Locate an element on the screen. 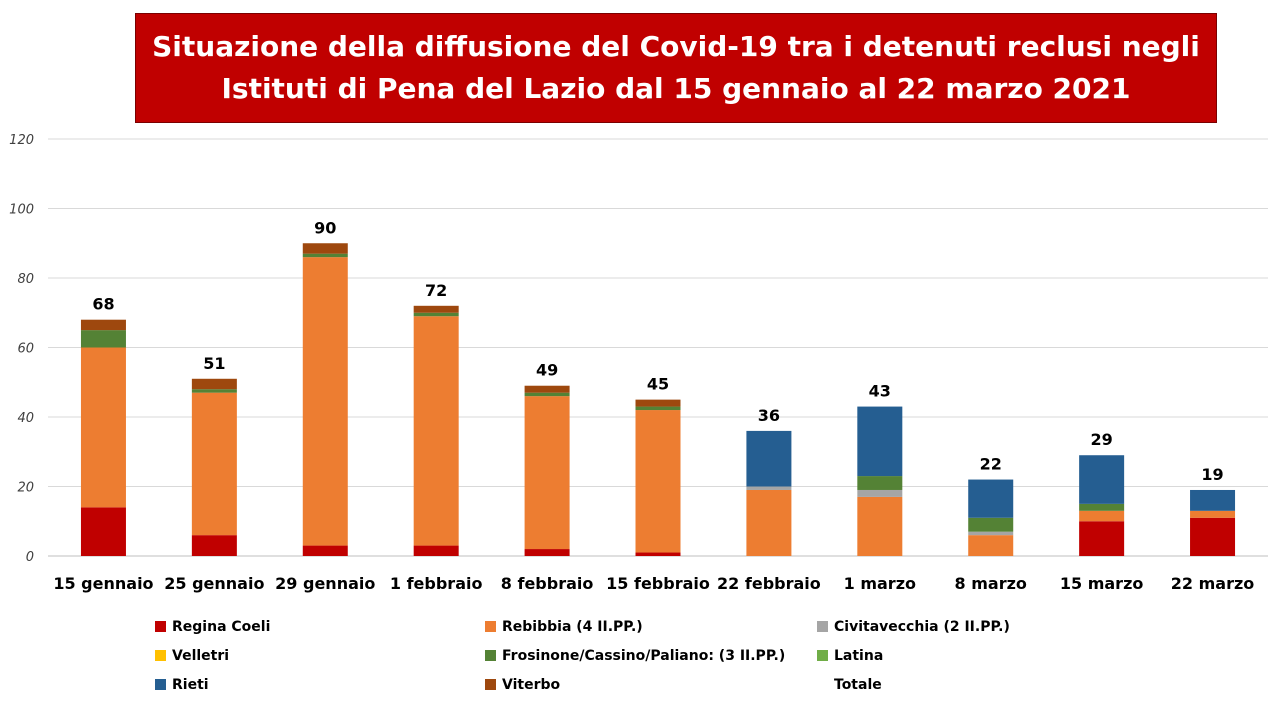  legend-item: Frosinone/Cassino/Paliano: (3 II.PP.) is located at coordinates (635, 655).